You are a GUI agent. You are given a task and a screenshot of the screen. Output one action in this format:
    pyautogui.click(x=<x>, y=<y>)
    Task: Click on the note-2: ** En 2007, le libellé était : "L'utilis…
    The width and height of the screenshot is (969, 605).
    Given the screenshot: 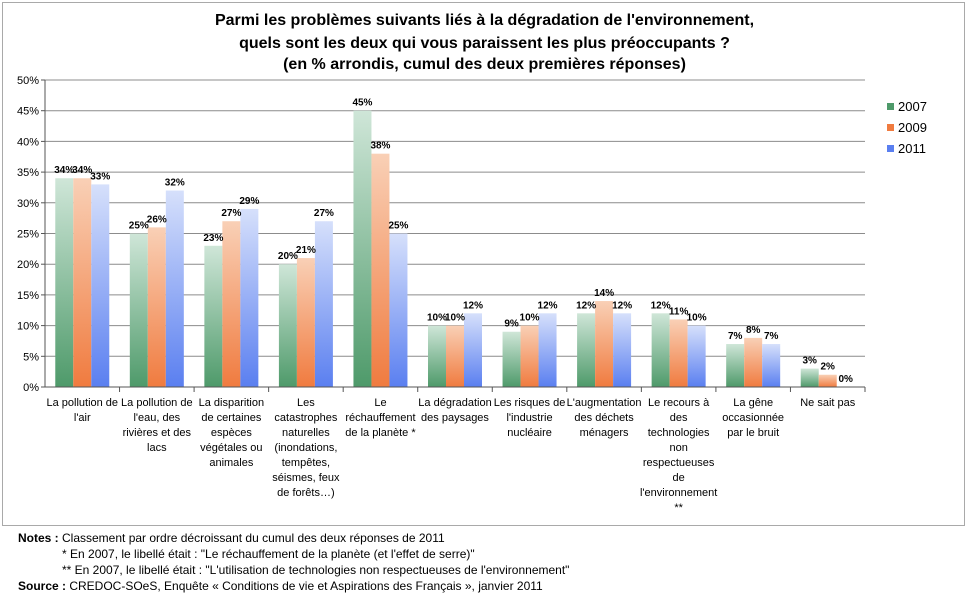 What is the action you would take?
    pyautogui.click(x=316, y=570)
    